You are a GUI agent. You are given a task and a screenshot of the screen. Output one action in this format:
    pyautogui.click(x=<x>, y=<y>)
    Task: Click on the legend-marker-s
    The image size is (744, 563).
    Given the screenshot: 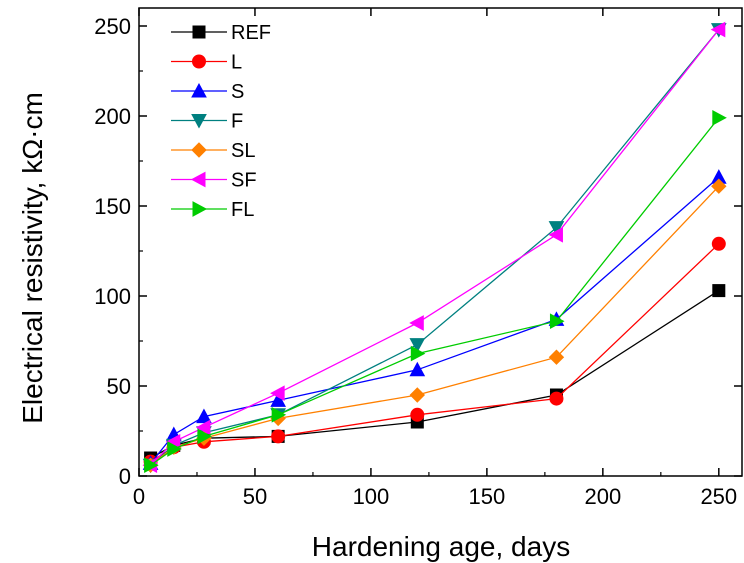 What is the action you would take?
    pyautogui.click(x=199, y=90)
    